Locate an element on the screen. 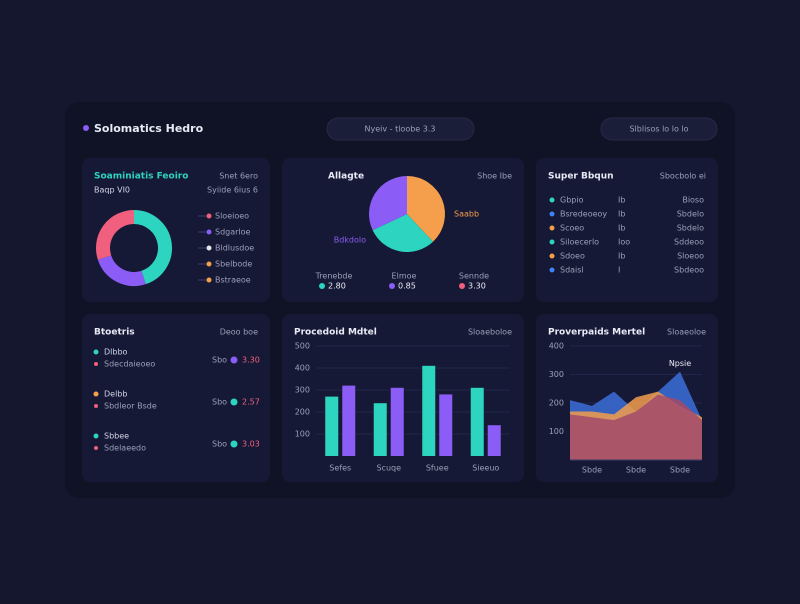 This screenshot has width=800, height=604. pie-annotation: Saabb is located at coordinates (466, 214).